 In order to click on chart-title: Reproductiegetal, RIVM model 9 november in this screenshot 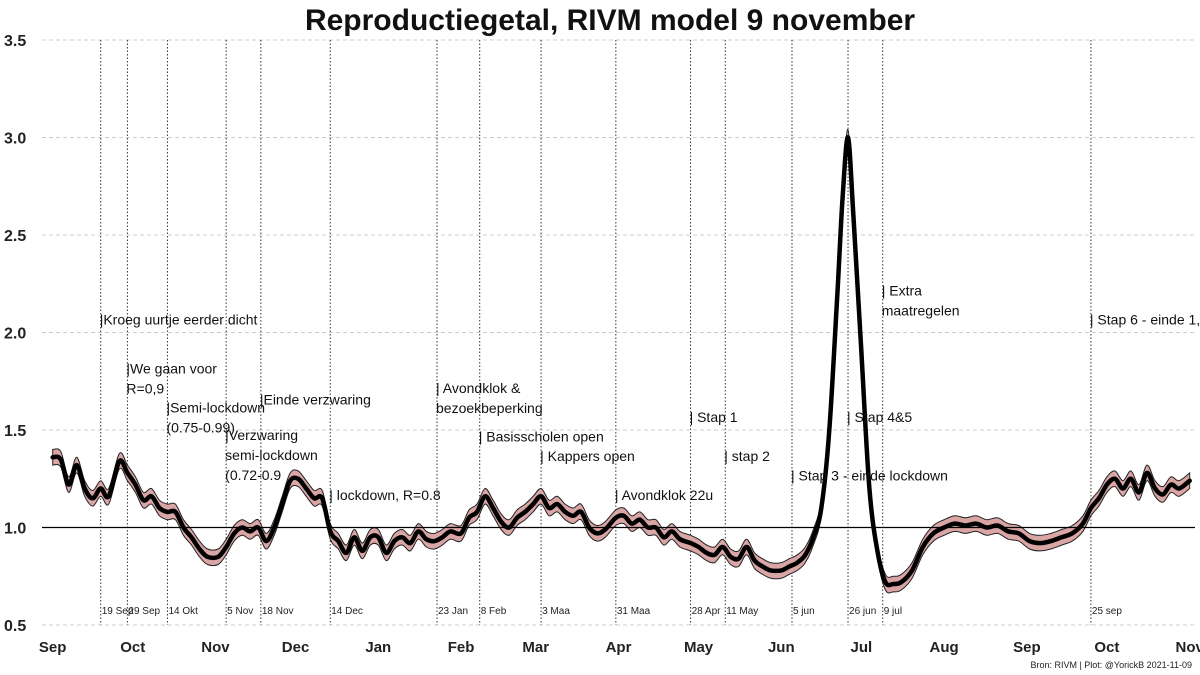, I will do `click(610, 20)`.